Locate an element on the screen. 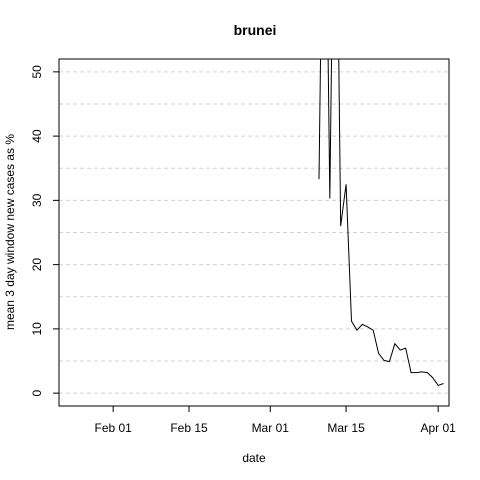  y-tick-label: 10 is located at coordinates (37, 329).